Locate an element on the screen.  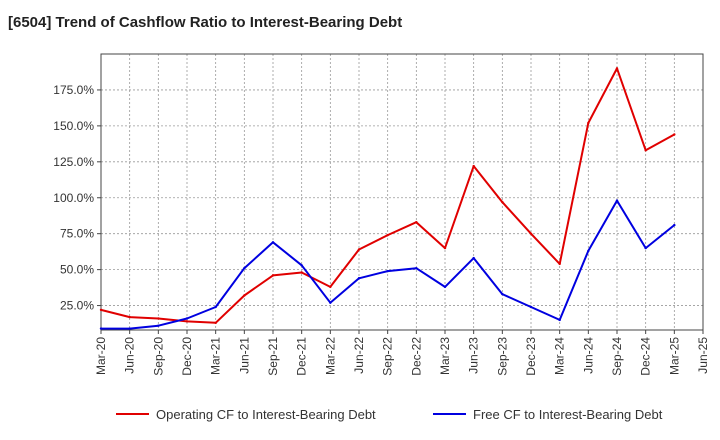
x-tick-label: Sep-20 is located at coordinates (158, 356).